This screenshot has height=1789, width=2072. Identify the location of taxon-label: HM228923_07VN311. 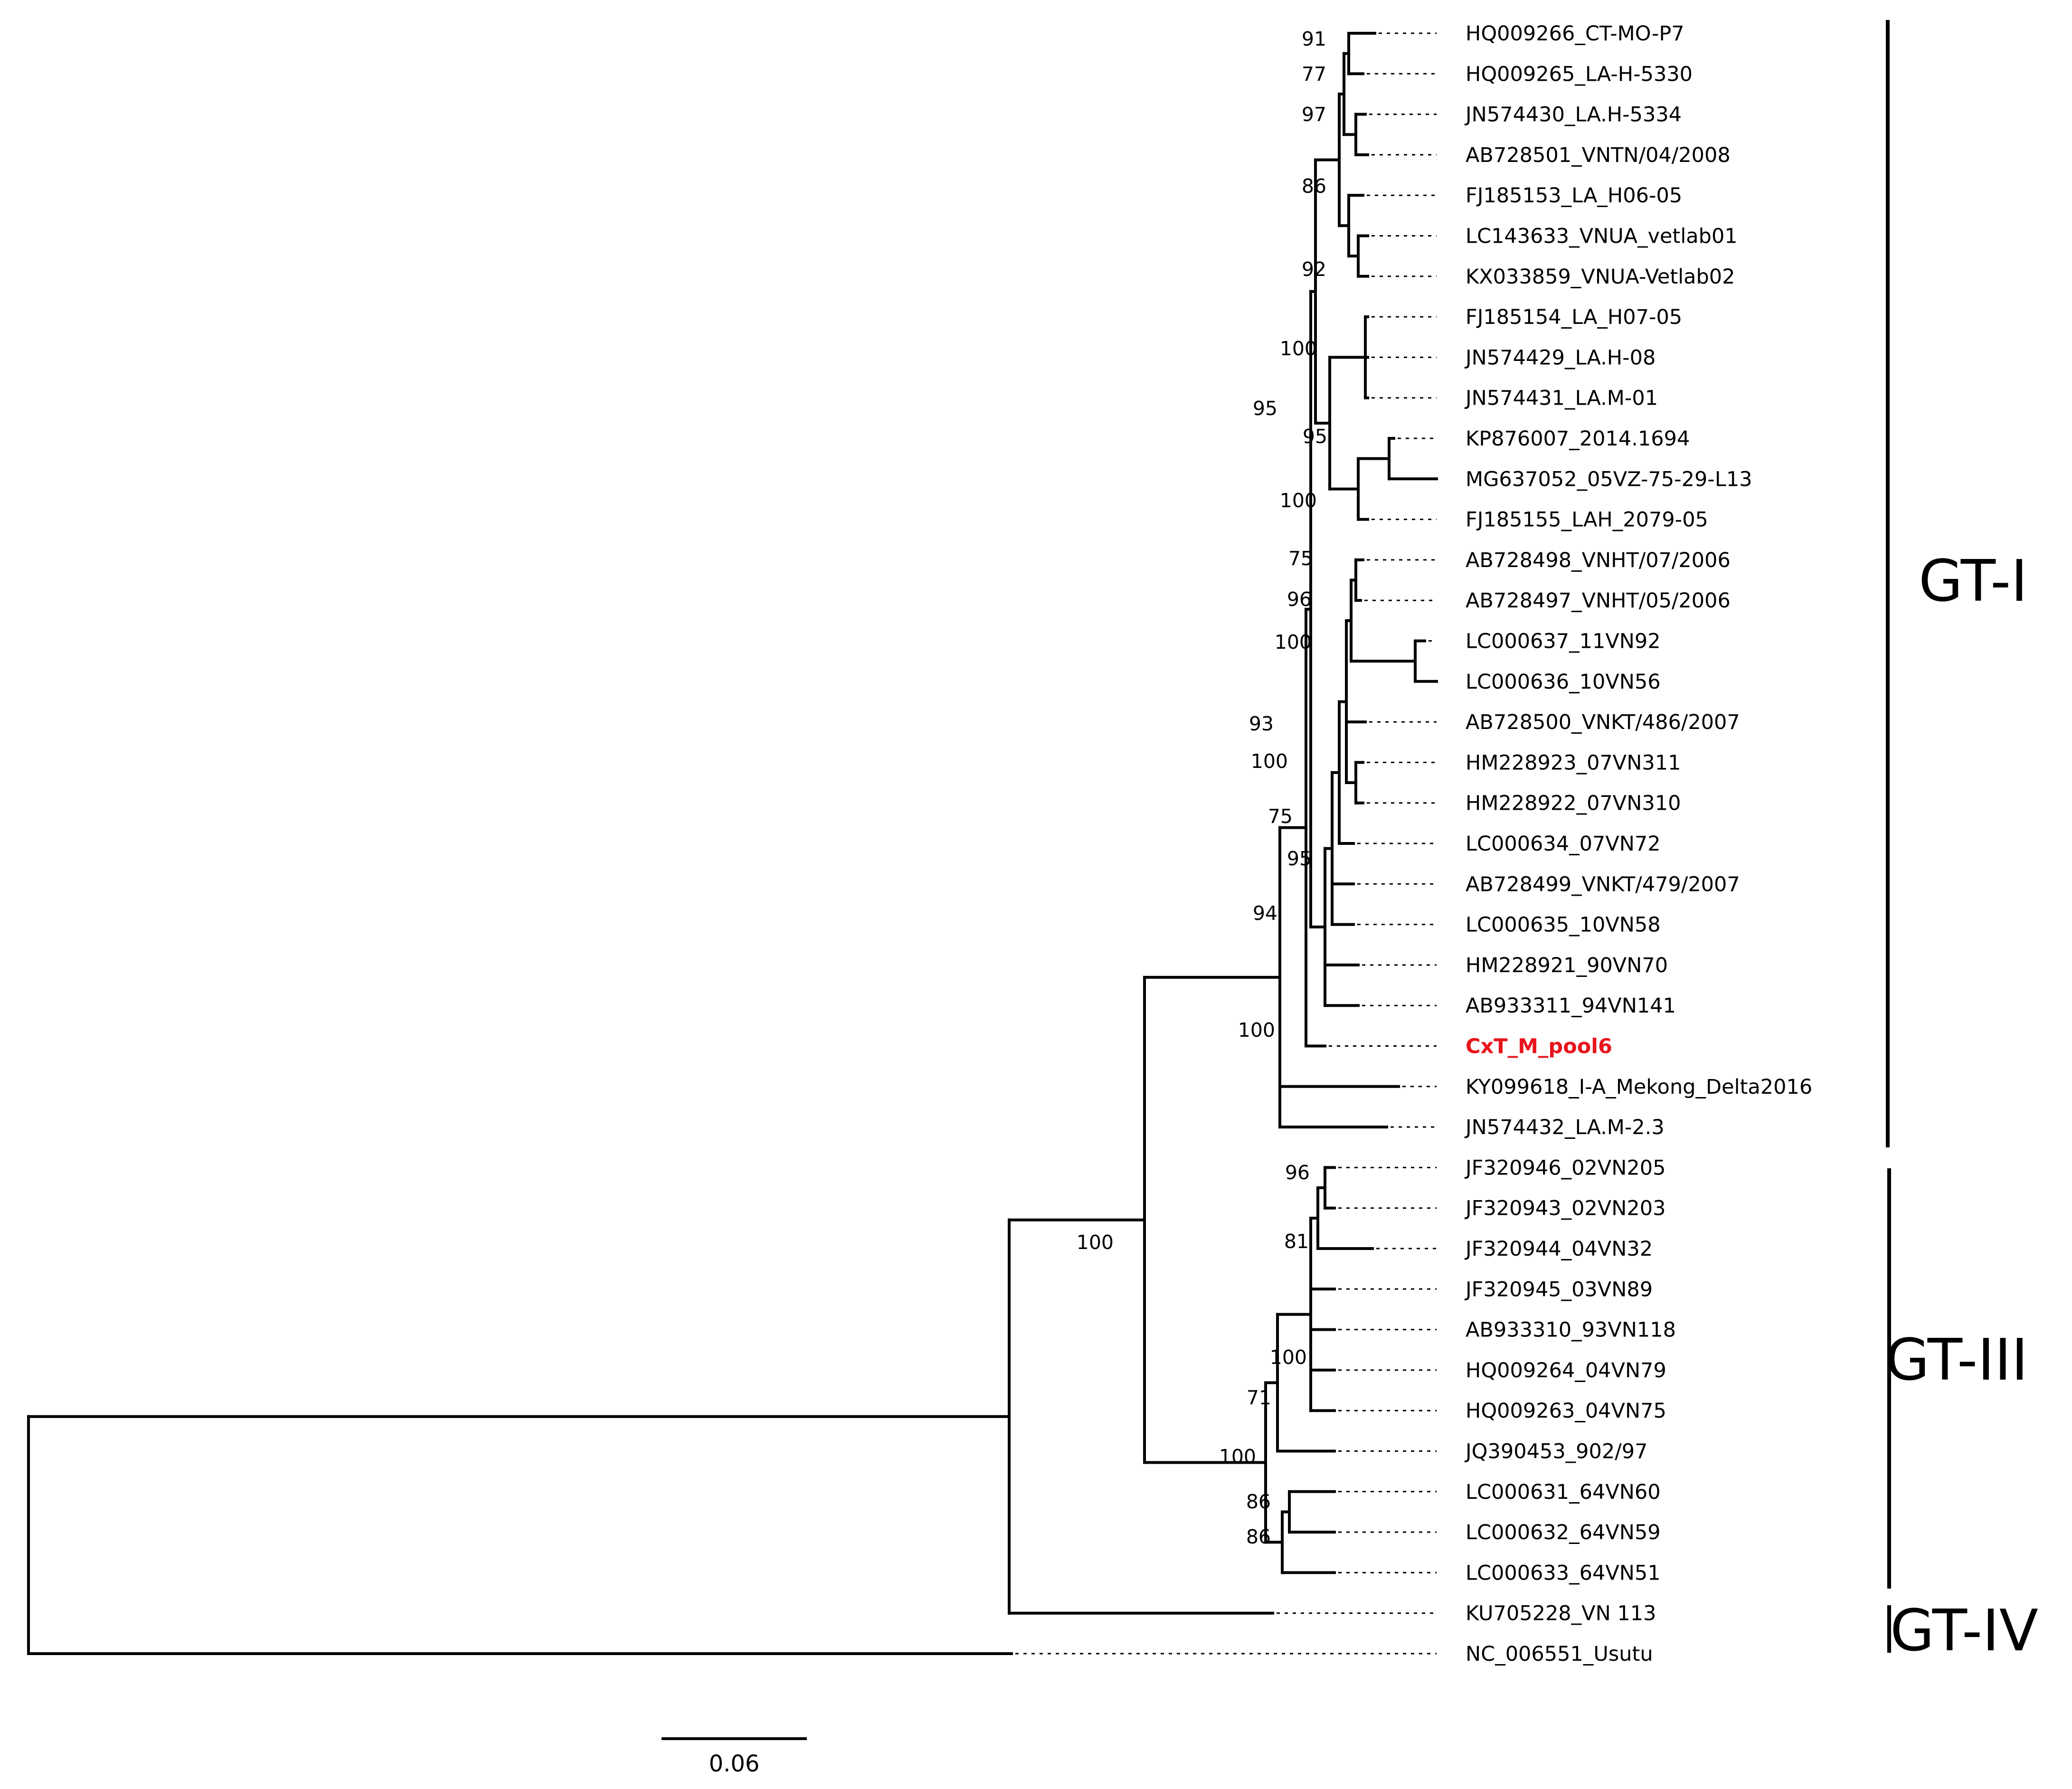
(1573, 763).